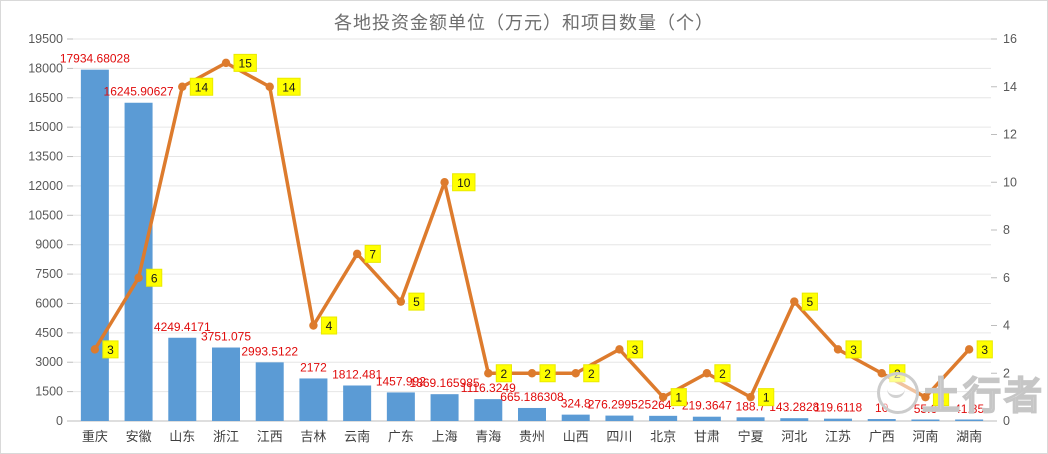 Image resolution: width=1048 pixels, height=454 pixels. What do you see at coordinates (182, 436) in the screenshot?
I see `x-axis-label-山东: 山东` at bounding box center [182, 436].